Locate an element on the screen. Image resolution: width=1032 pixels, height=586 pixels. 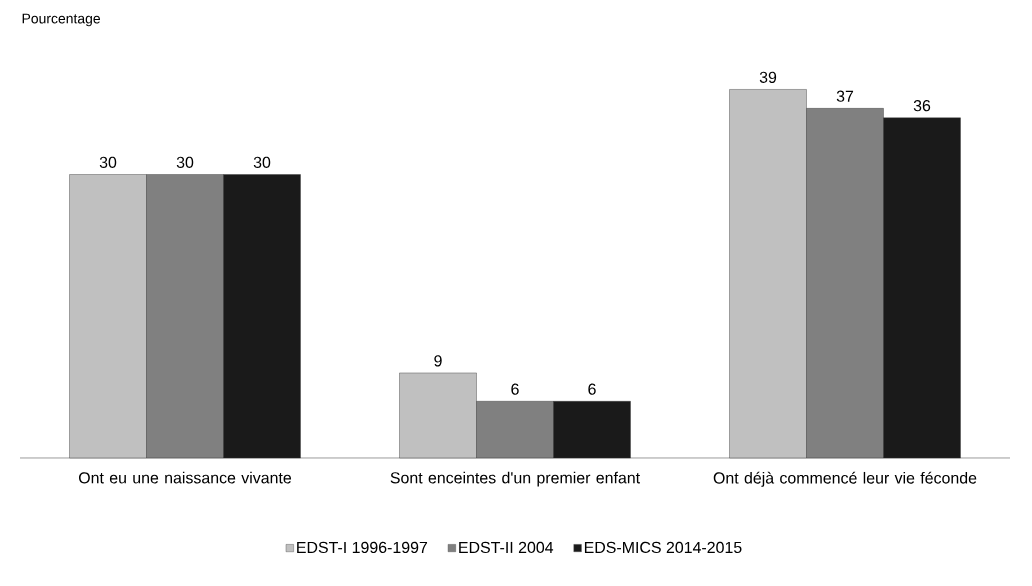
text: Pourcentage is located at coordinates (61, 20).